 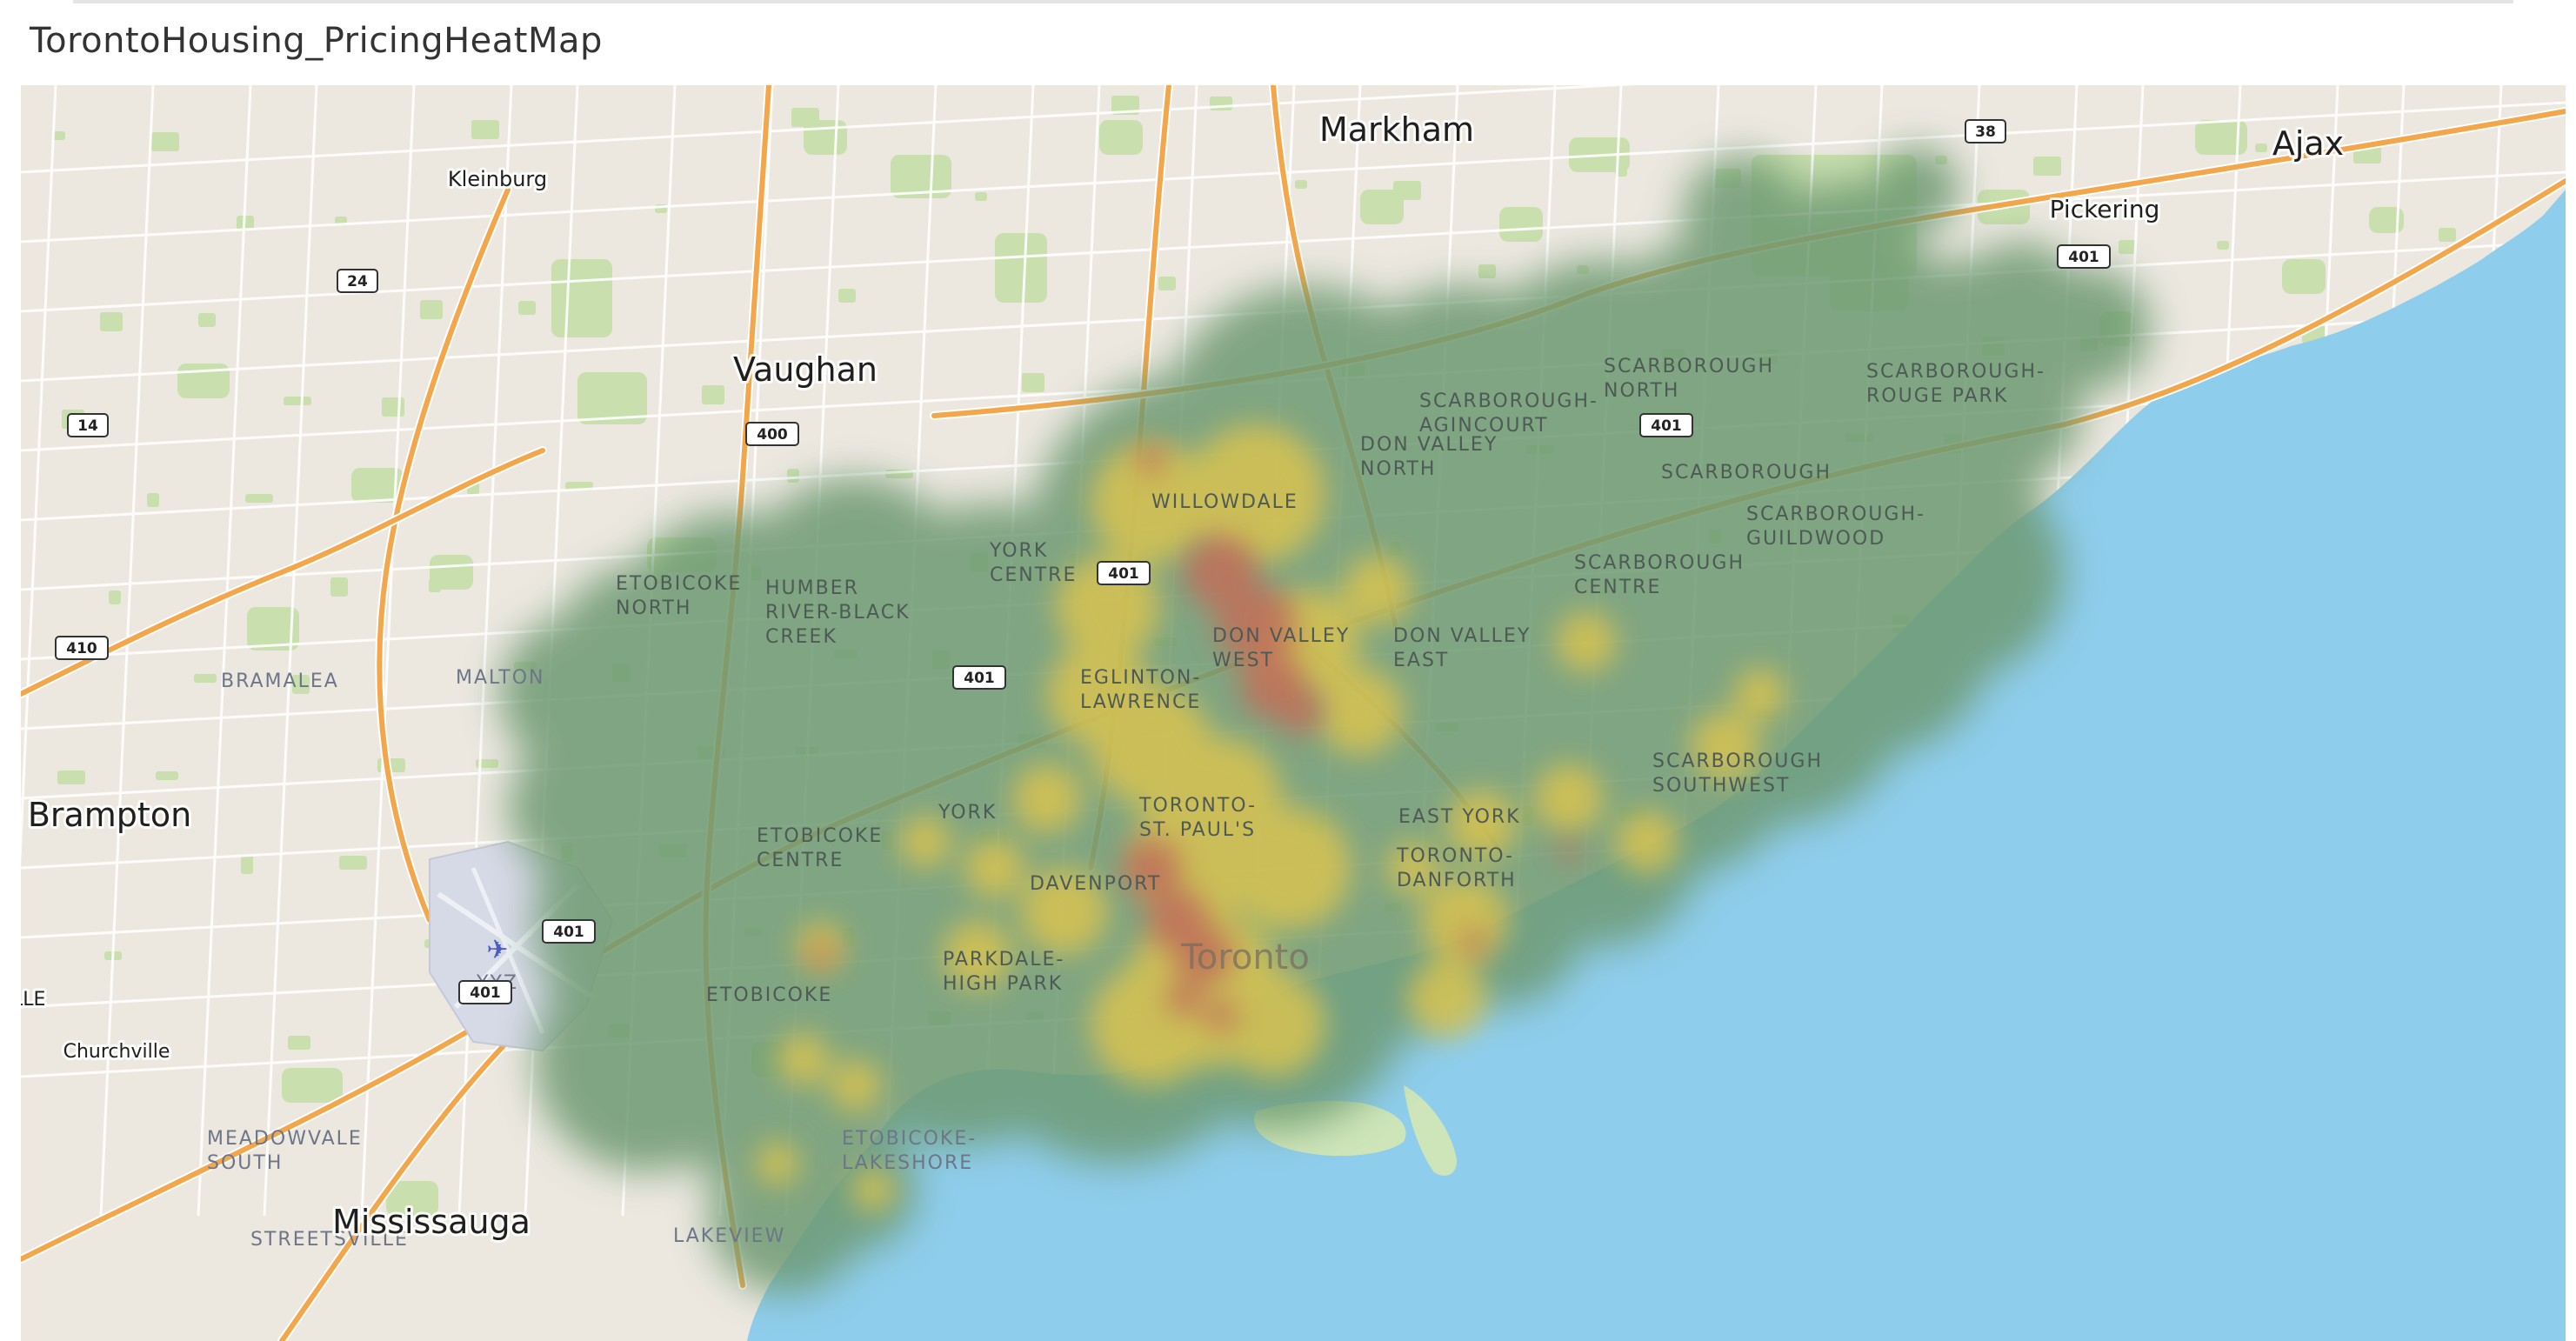 I want to click on neighbourhood-label-scarborough-north: SCARBOROUGH NORTH, so click(x=1689, y=379).